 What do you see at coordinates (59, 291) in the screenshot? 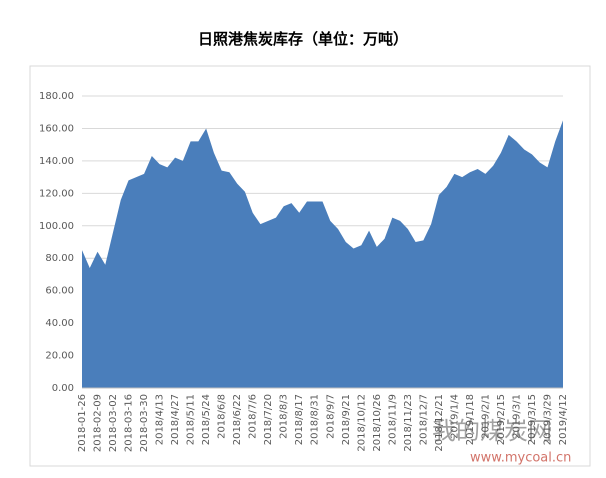
I see `y-tick-label: 60.00` at bounding box center [59, 291].